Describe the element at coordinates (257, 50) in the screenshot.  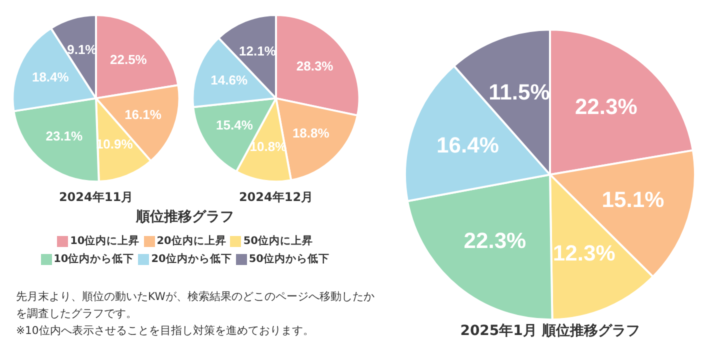
I see `data-label: 12.1%` at that location.